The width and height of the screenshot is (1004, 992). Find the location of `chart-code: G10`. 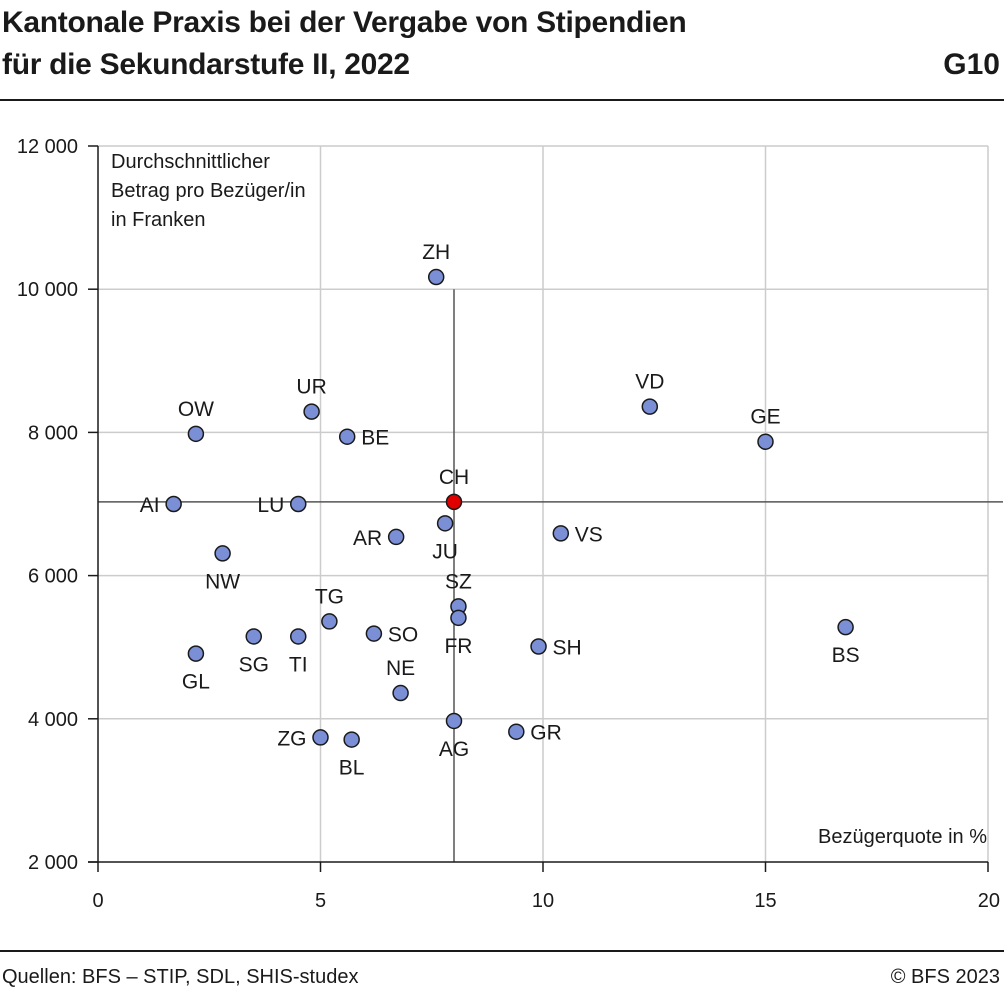

chart-code: G10 is located at coordinates (971, 64).